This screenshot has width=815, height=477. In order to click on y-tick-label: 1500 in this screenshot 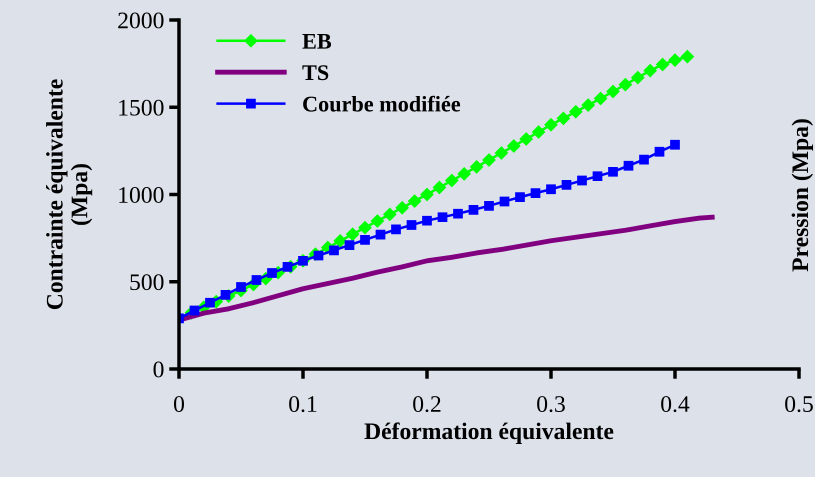, I will do `click(141, 108)`.